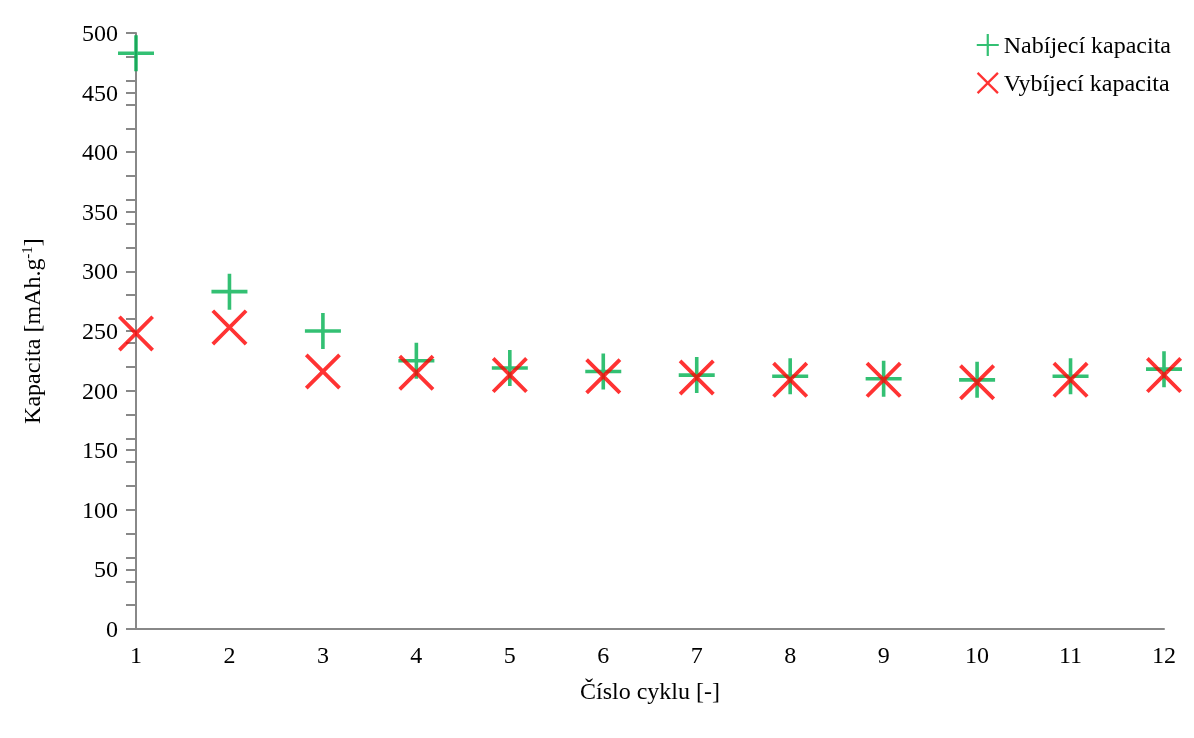 This screenshot has width=1194, height=738. What do you see at coordinates (650, 691) in the screenshot?
I see `x-axis-title: Číslo cyklu [-]` at bounding box center [650, 691].